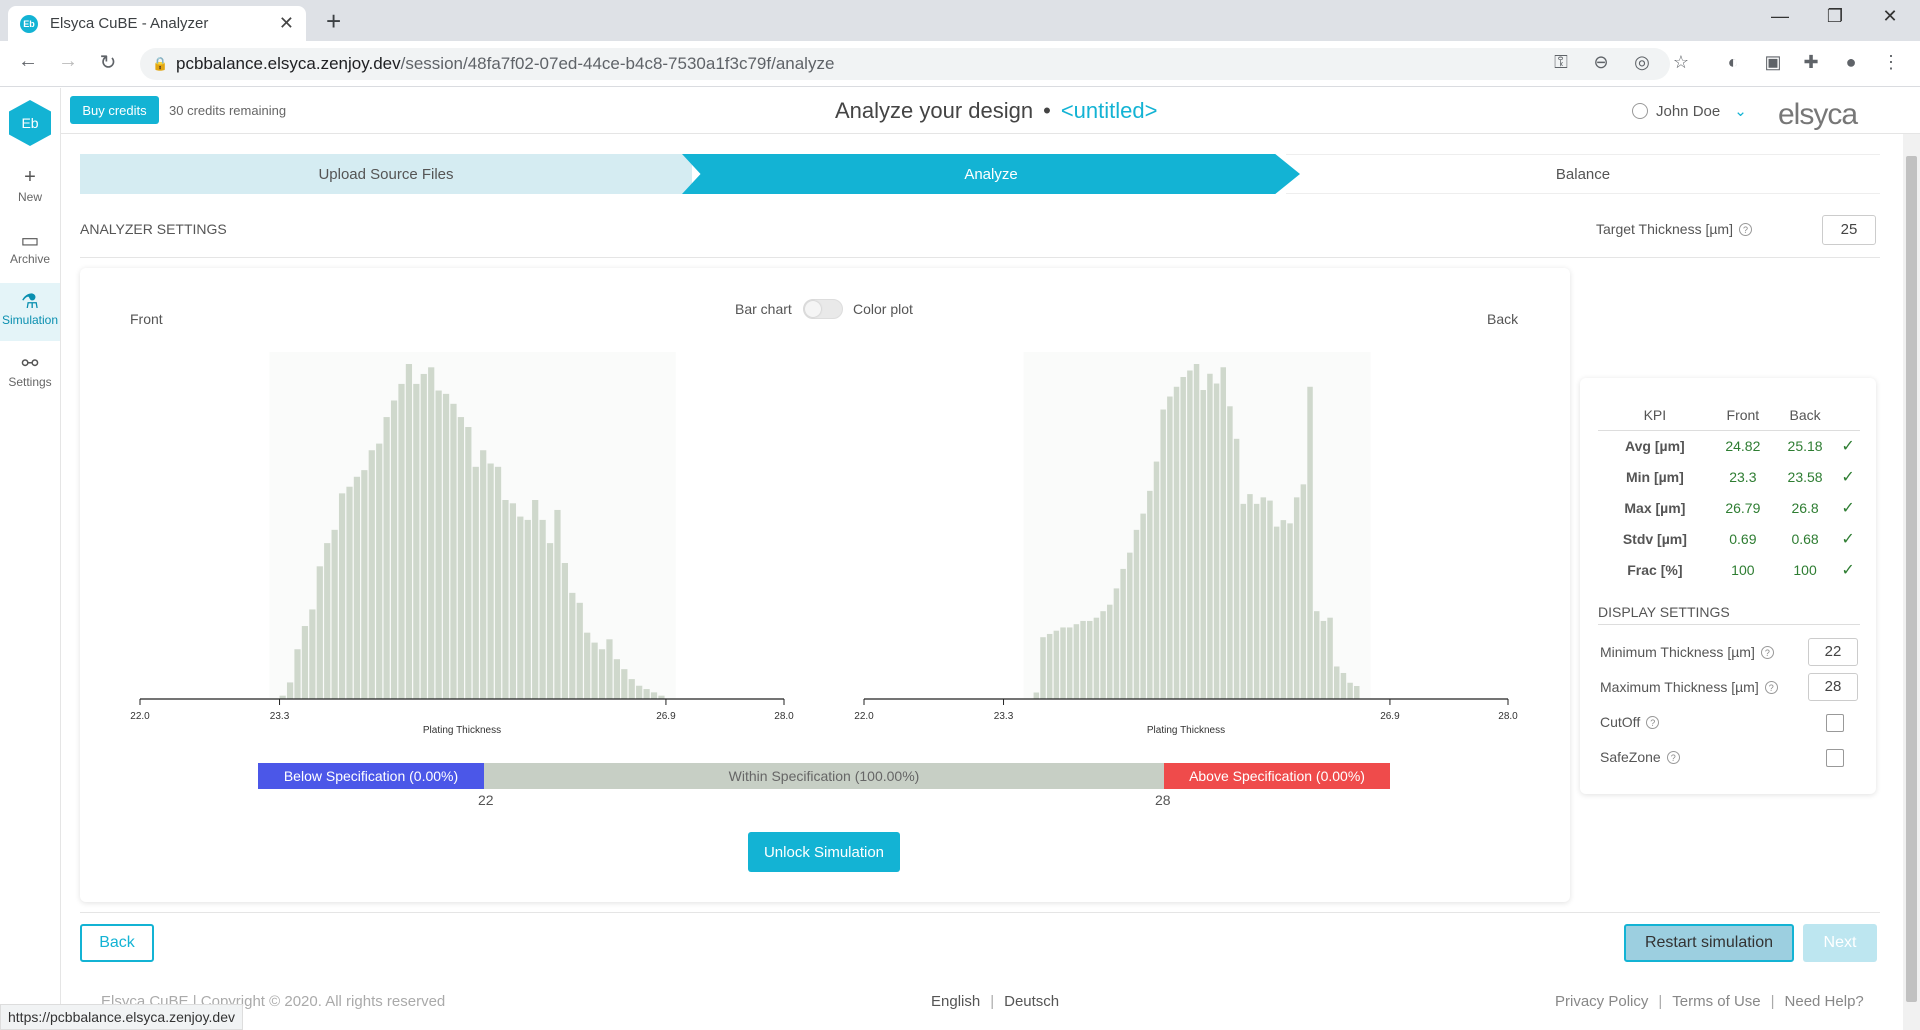  Describe the element at coordinates (1891, 62) in the screenshot. I see `menu-dots-icon: ⋮` at that location.